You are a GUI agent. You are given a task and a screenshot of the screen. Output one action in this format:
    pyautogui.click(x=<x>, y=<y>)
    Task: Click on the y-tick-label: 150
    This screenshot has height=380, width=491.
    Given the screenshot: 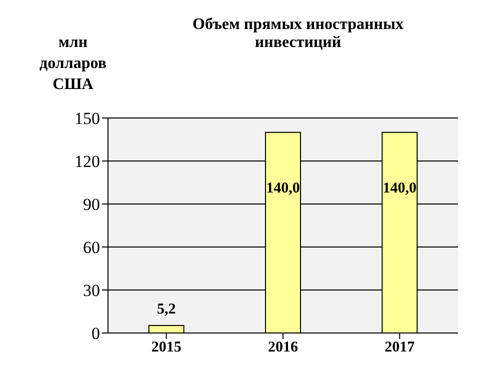 What is the action you would take?
    pyautogui.click(x=87, y=118)
    